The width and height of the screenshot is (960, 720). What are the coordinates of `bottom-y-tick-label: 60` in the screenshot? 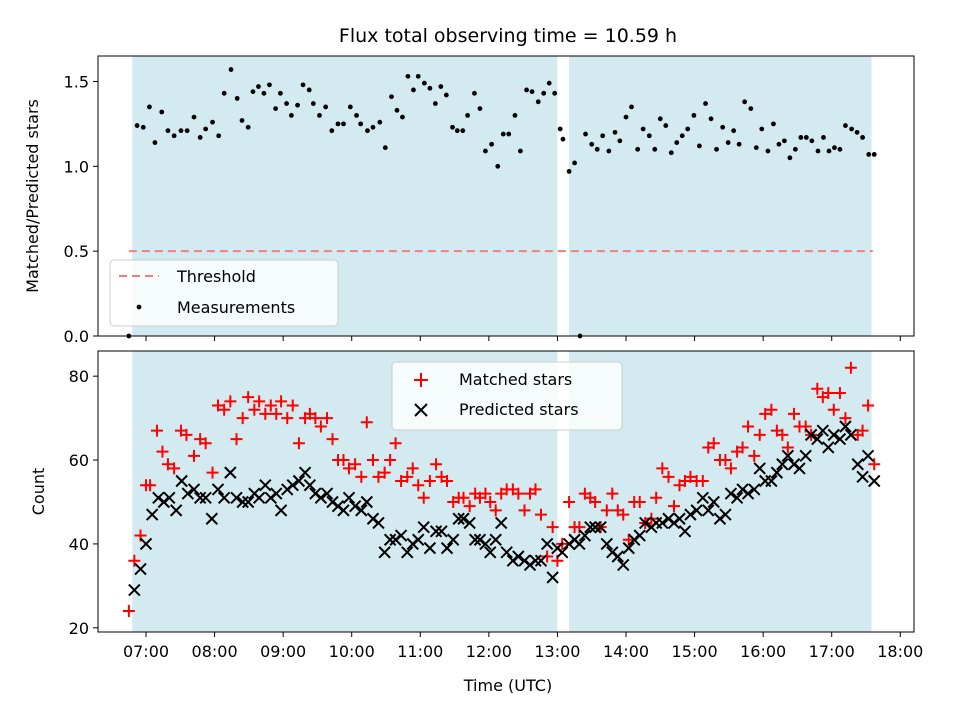 It's located at (79, 460).